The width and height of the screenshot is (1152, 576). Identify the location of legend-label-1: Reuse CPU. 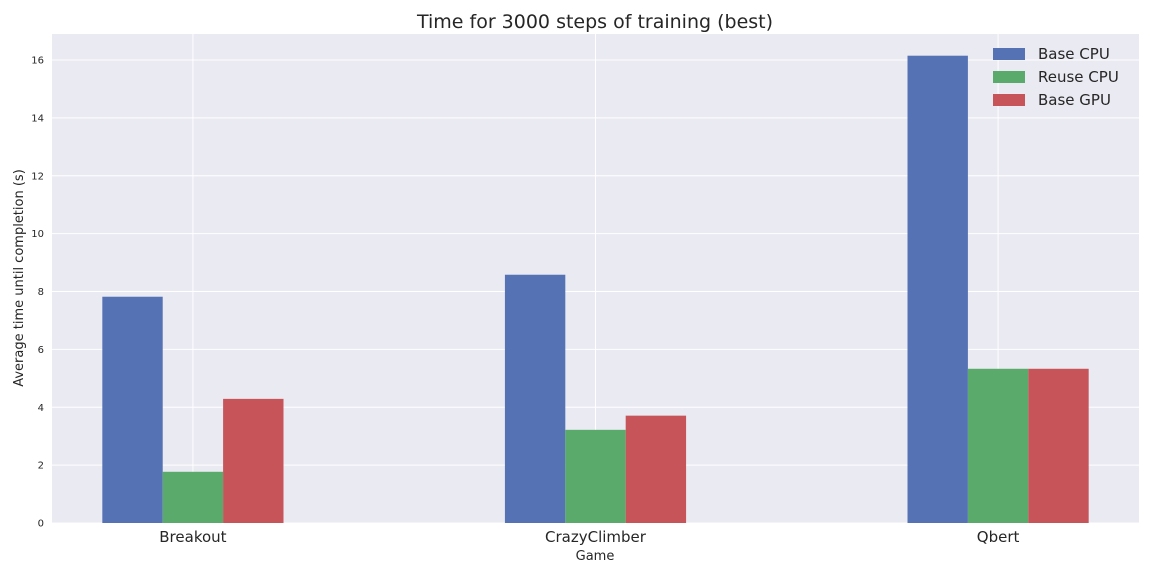
(1078, 77).